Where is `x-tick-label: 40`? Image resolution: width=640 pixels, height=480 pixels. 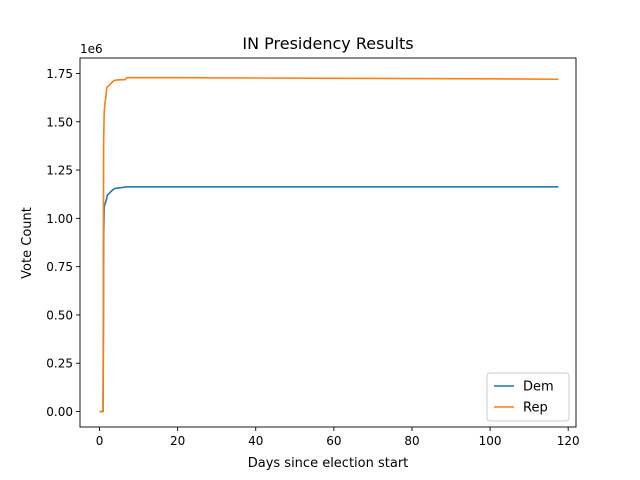 x-tick-label: 40 is located at coordinates (255, 441).